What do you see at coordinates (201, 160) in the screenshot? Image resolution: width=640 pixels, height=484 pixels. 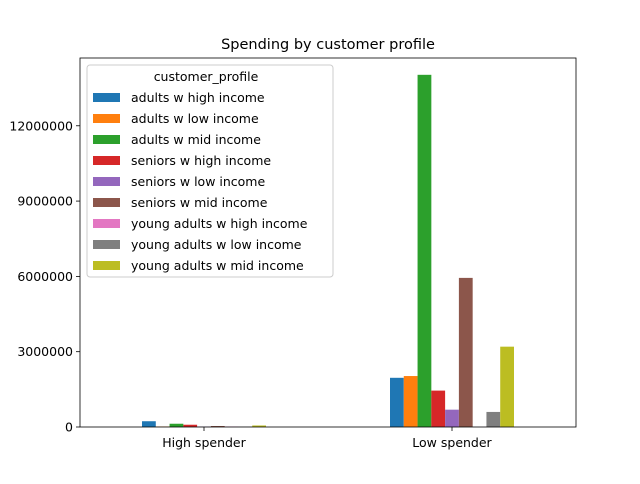 I see `legend-label-3: seniors w high income` at bounding box center [201, 160].